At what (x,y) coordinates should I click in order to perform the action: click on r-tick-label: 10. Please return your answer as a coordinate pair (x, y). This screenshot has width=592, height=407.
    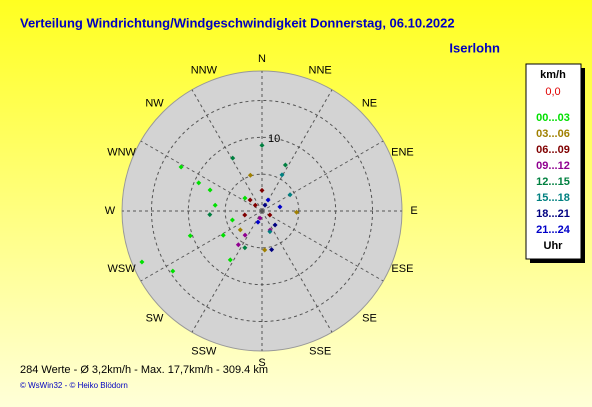
    Looking at the image, I should click on (274, 139).